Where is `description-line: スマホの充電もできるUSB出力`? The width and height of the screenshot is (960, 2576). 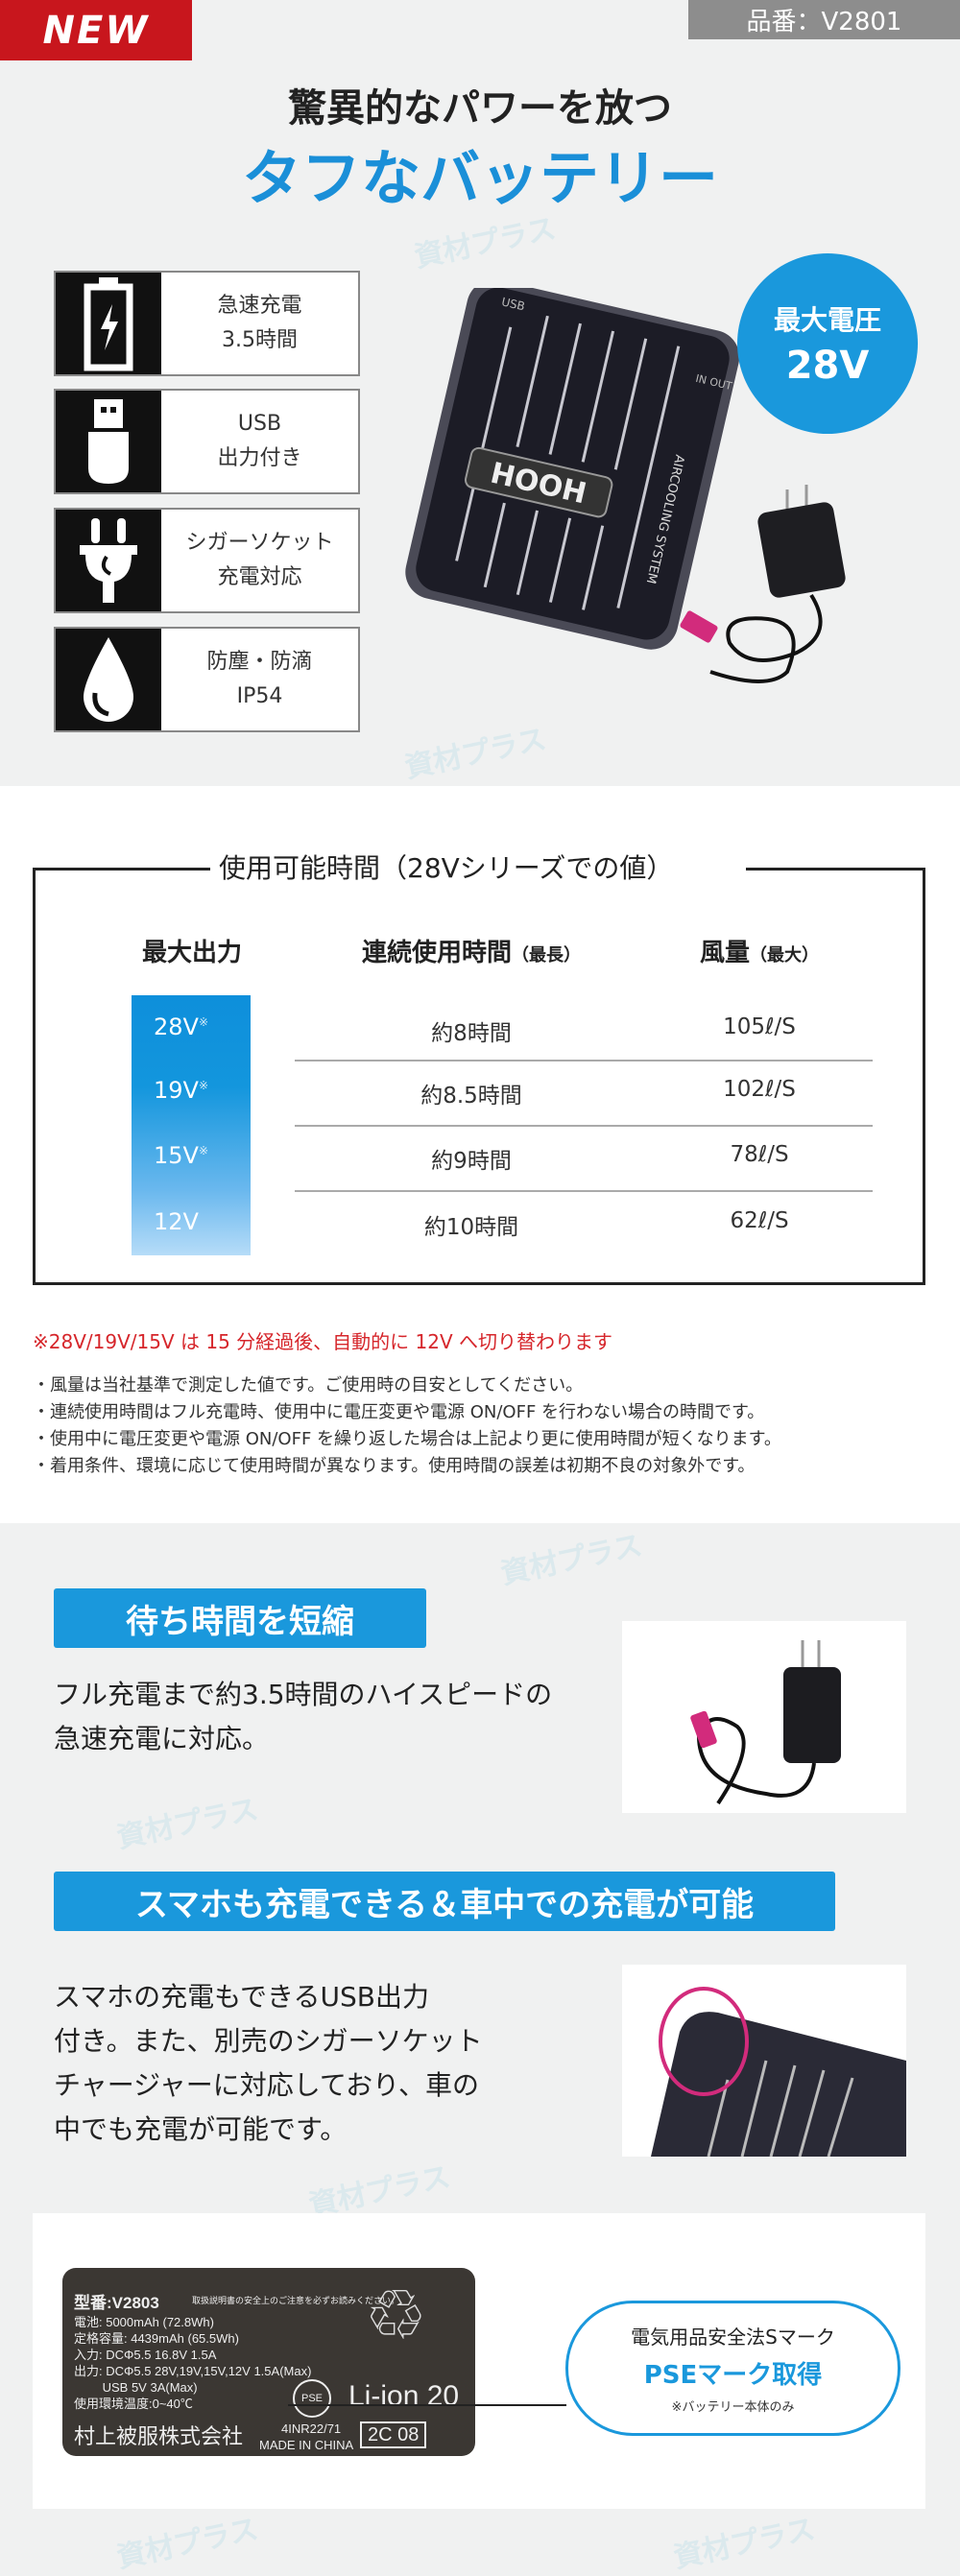
description-line: スマホの充電もできるUSB出力 is located at coordinates (242, 1997).